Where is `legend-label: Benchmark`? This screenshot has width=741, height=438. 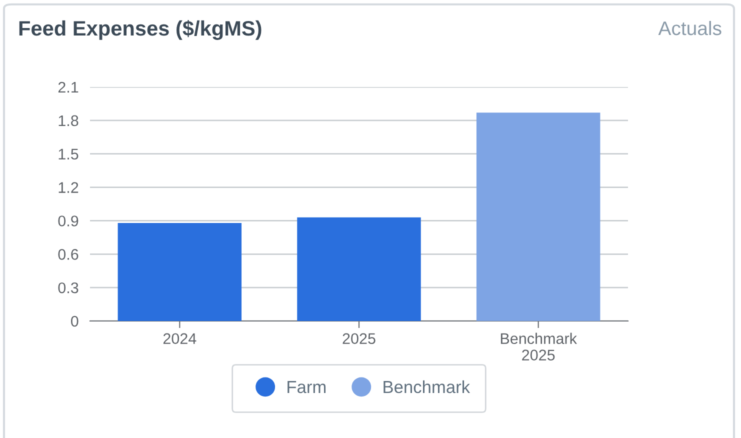 legend-label: Benchmark is located at coordinates (427, 387).